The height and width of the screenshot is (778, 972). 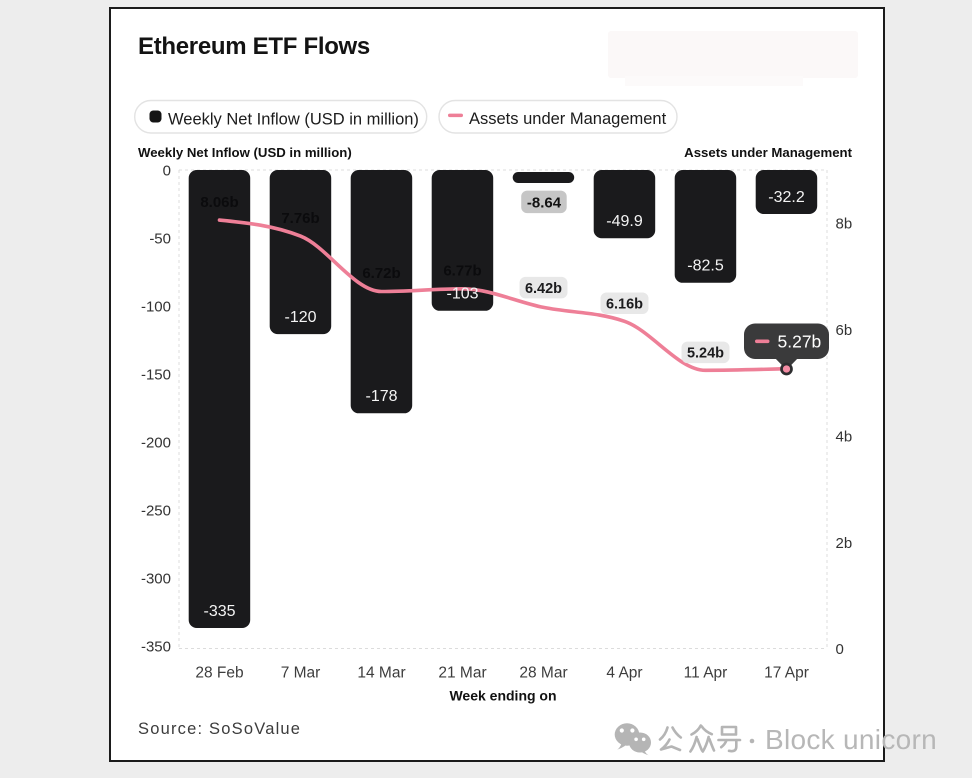 I want to click on svg-text: 6.77b, so click(x=462, y=271).